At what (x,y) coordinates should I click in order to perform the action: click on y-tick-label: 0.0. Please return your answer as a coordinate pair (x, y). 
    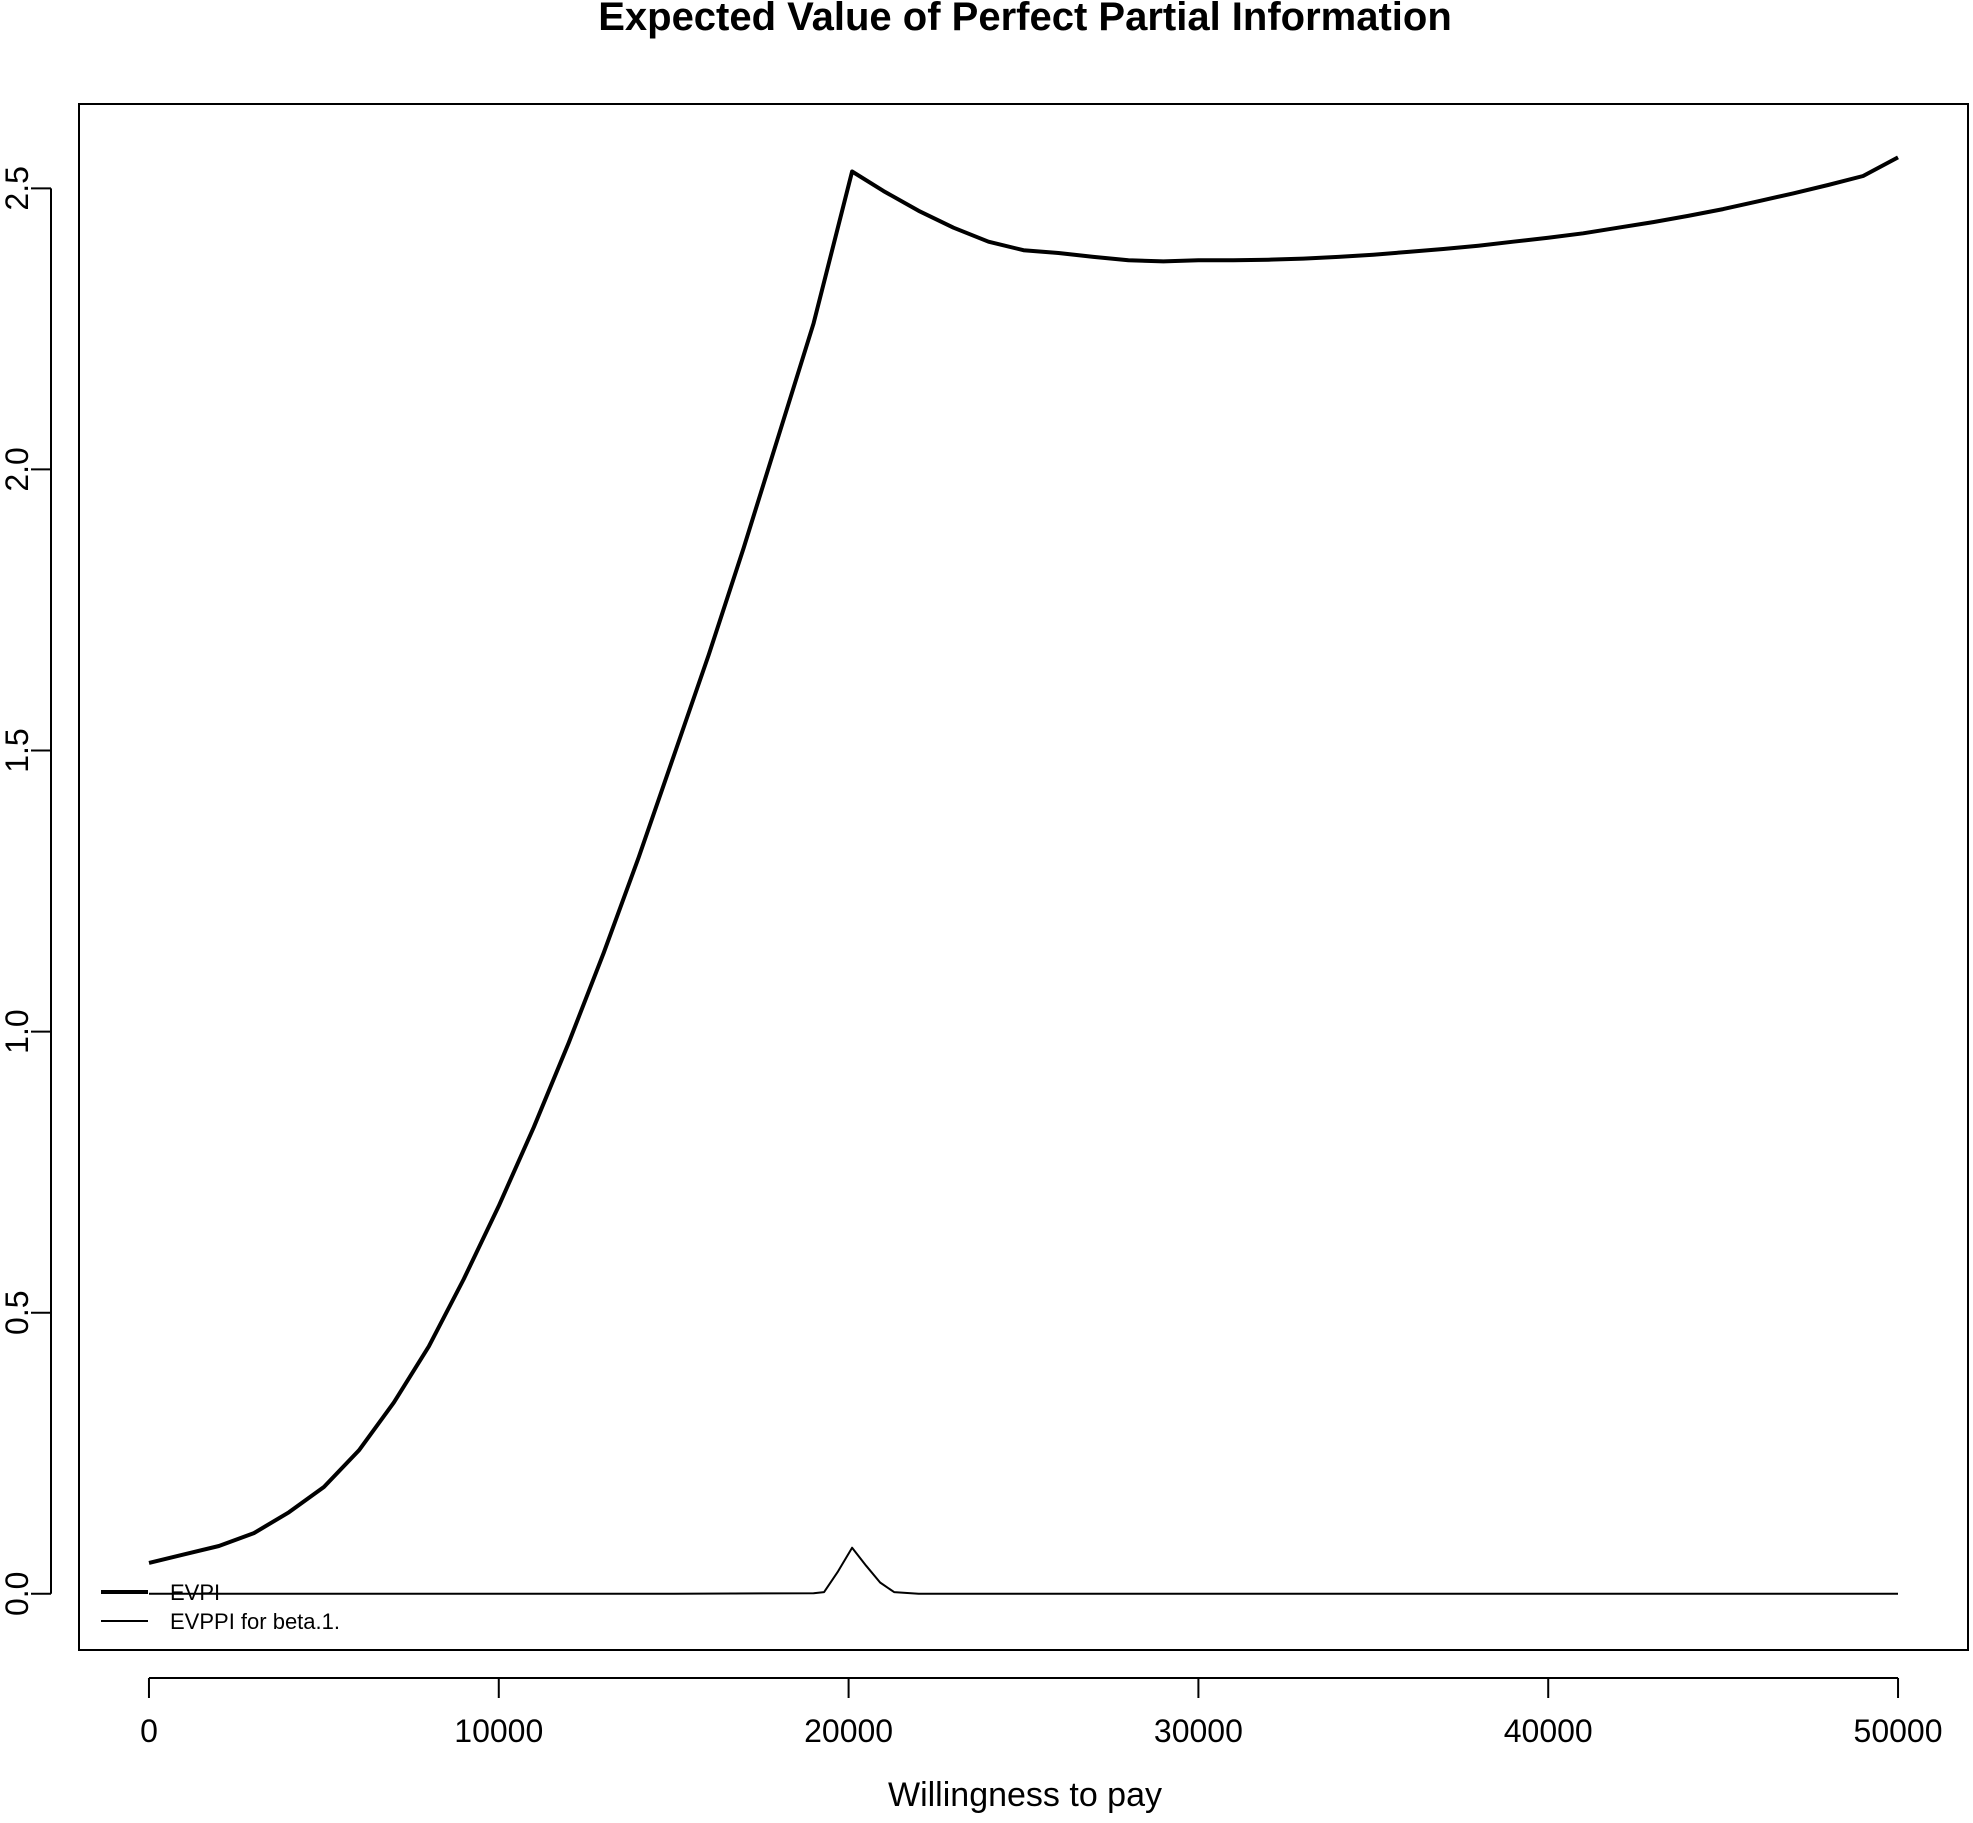
    Looking at the image, I should click on (17, 1594).